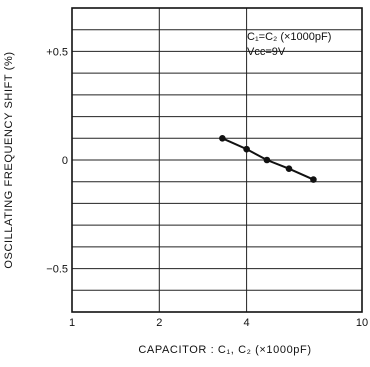  Describe the element at coordinates (362, 323) in the screenshot. I see `x-tick-label: 10` at that location.